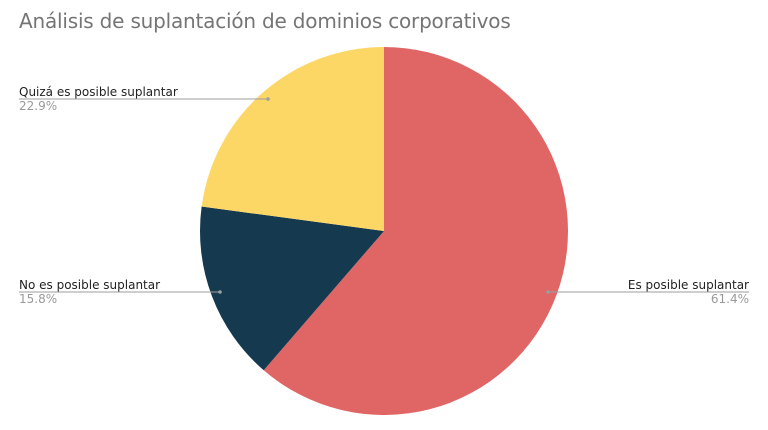  I want to click on leader-es-posible-dot, so click(548, 292).